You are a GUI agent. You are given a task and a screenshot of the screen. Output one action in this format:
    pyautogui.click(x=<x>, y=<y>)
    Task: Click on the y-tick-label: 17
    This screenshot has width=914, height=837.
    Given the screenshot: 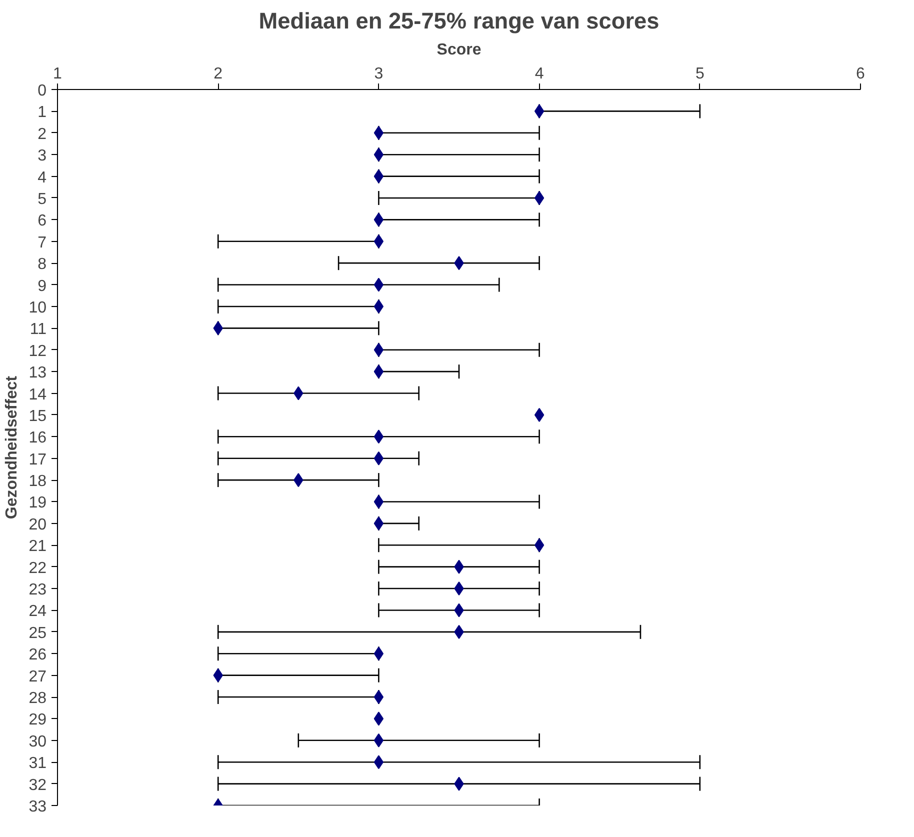 What is the action you would take?
    pyautogui.click(x=37, y=459)
    